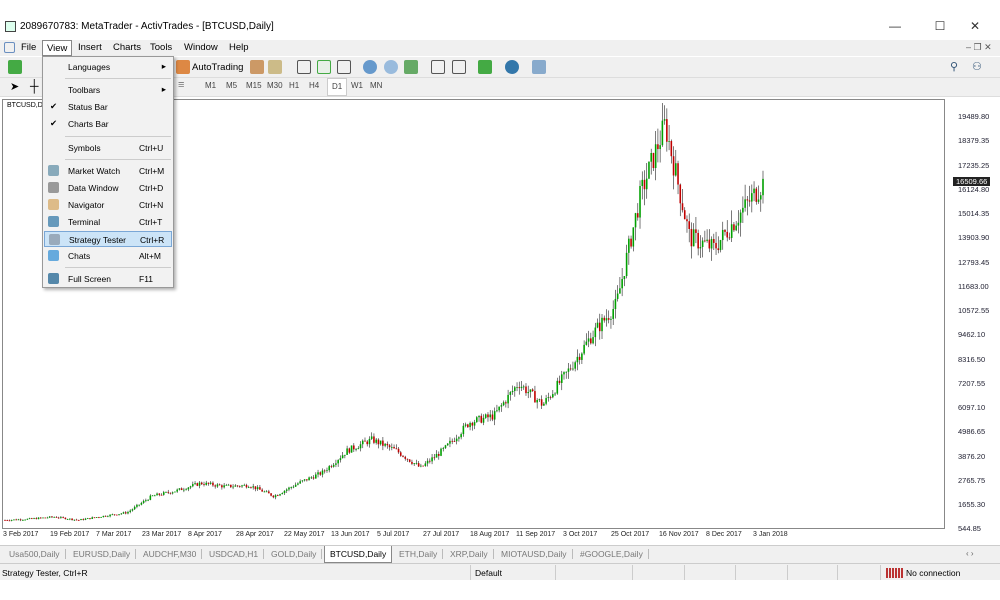 This screenshot has width=1000, height=600. Describe the element at coordinates (419, 554) in the screenshot. I see `chart-tab: ETH,Daily` at that location.